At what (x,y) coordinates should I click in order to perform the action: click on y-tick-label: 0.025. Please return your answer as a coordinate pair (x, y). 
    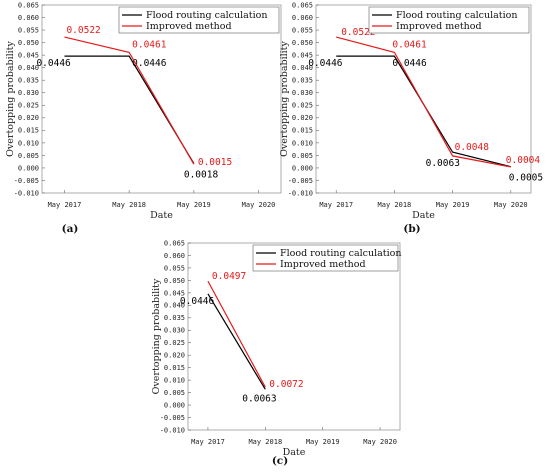
    Looking at the image, I should click on (174, 343).